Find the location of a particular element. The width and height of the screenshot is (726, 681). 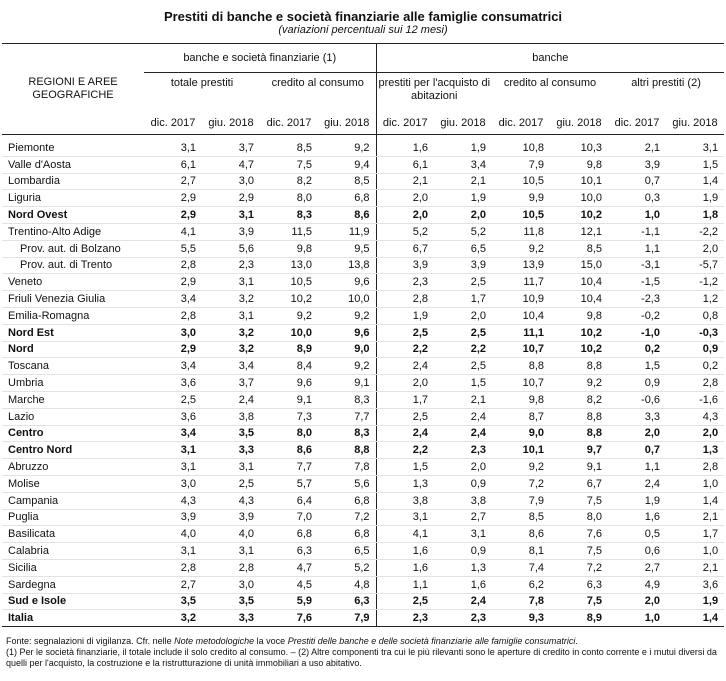

cell: 9,2 is located at coordinates (347, 366).